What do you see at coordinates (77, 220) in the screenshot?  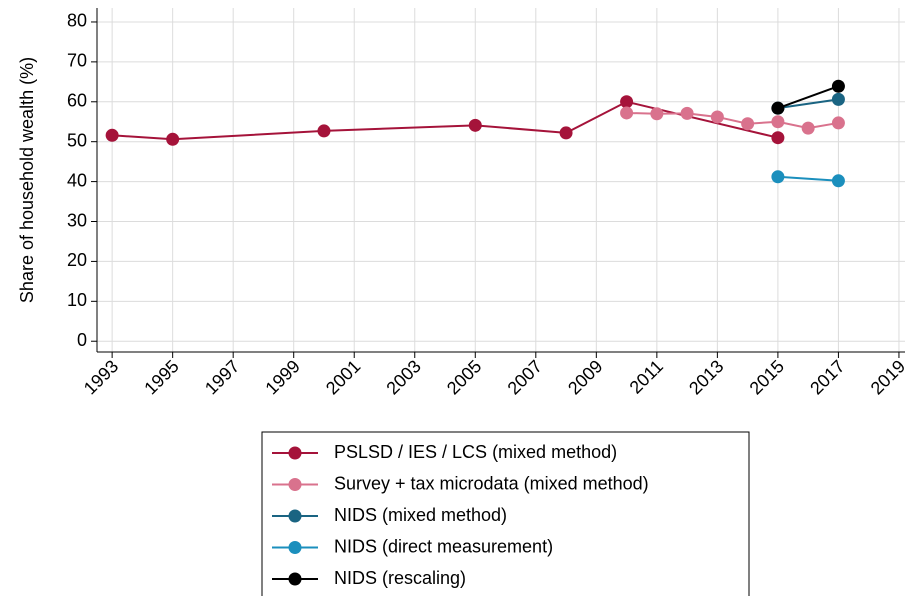 I see `y-tick-label: 30` at bounding box center [77, 220].